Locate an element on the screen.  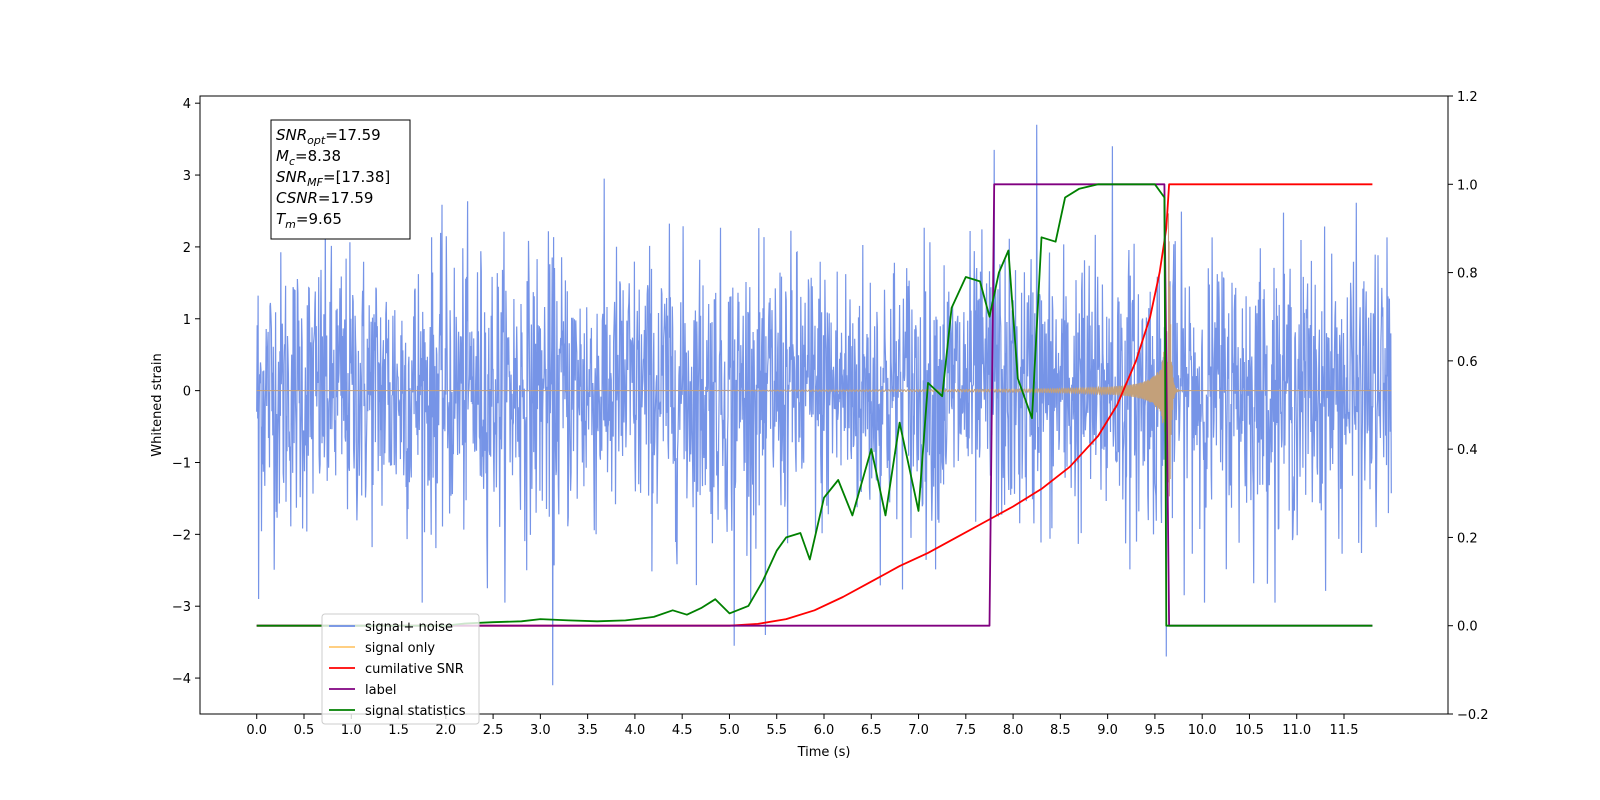
y-left-tick-label: 2 is located at coordinates (187, 248).